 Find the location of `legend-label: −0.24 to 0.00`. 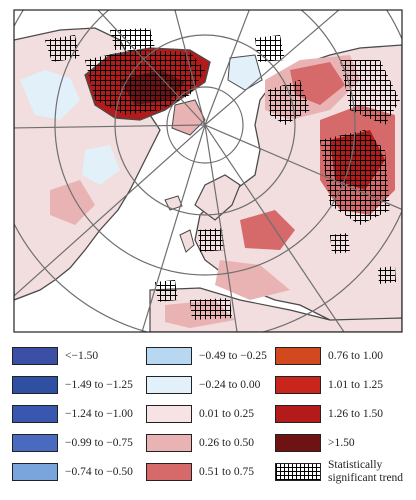

legend-label: −0.24 to 0.00 is located at coordinates (230, 384).